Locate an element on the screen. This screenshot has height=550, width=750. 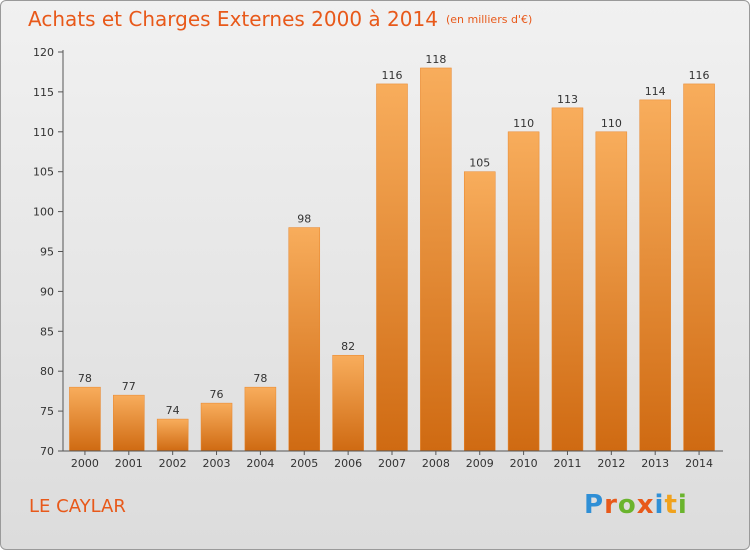
x-tick-label-2005: 2005 is located at coordinates (304, 463).